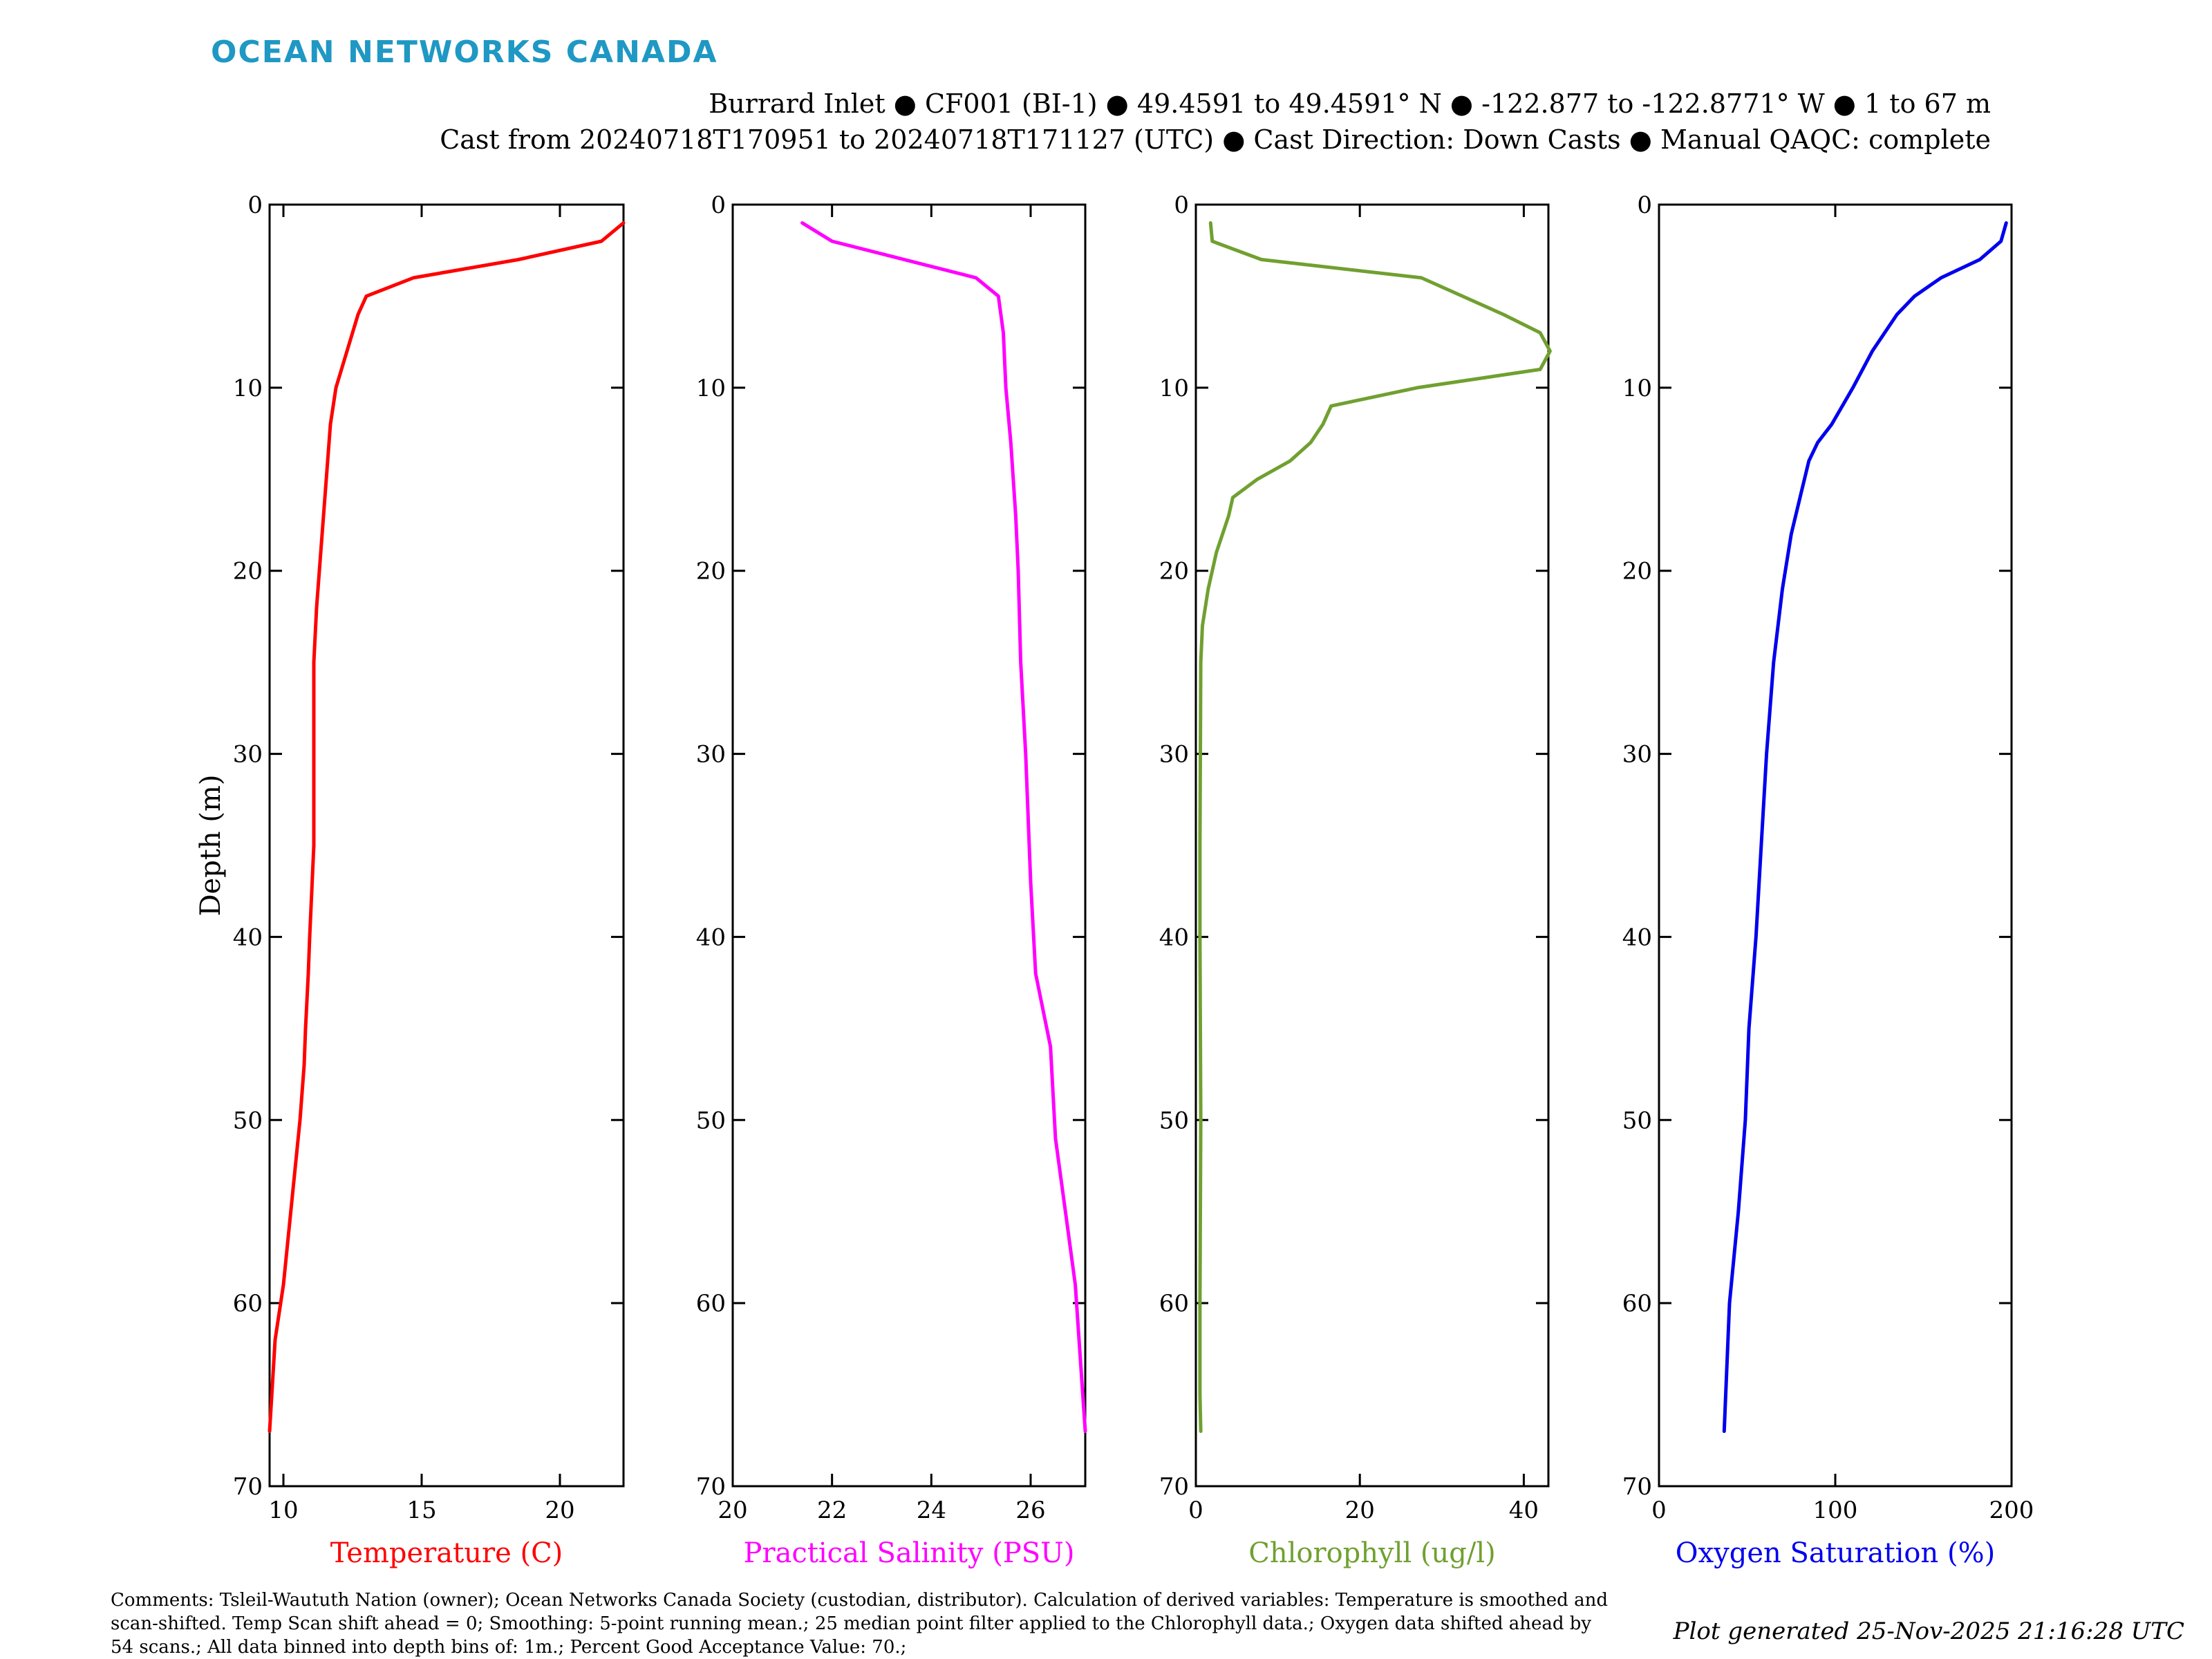 The height and width of the screenshot is (1659, 2212). I want to click on y-tick-label-1: 70, so click(248, 1487).